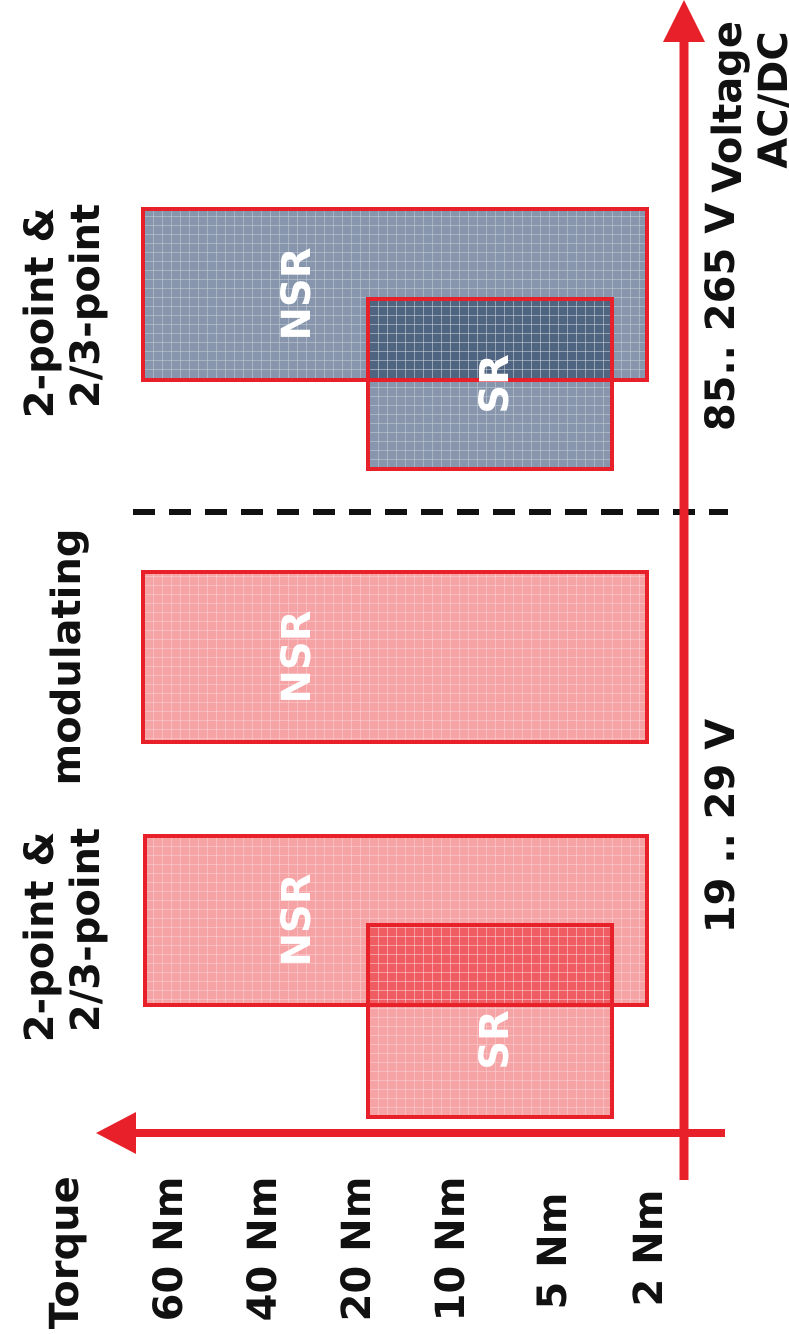  I want to click on torque-tick-10: 10 Nm, so click(451, 1249).